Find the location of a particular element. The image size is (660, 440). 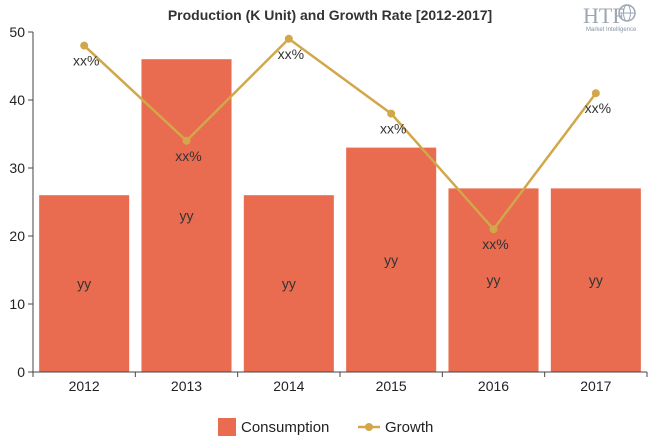

logo-text: HTF is located at coordinates (604, 15).